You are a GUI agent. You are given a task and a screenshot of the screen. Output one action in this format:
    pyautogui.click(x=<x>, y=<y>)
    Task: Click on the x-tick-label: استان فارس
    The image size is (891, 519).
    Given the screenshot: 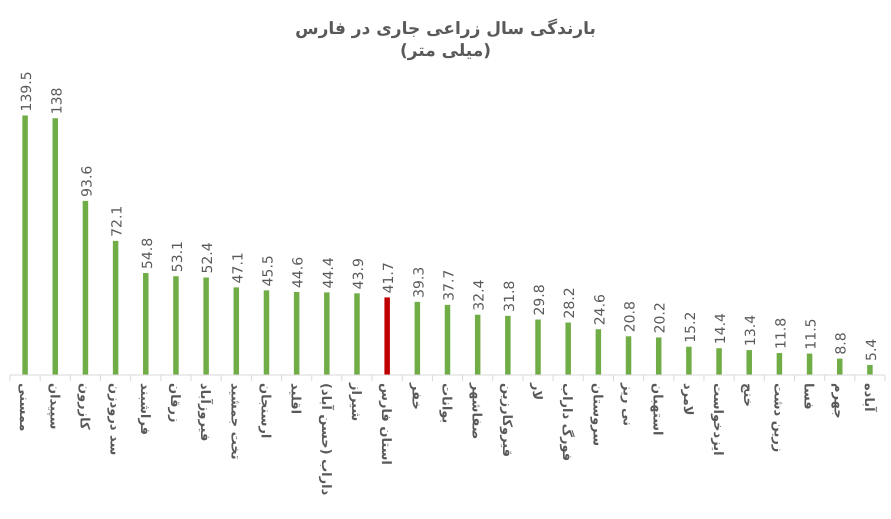 What is the action you would take?
    pyautogui.click(x=386, y=424)
    